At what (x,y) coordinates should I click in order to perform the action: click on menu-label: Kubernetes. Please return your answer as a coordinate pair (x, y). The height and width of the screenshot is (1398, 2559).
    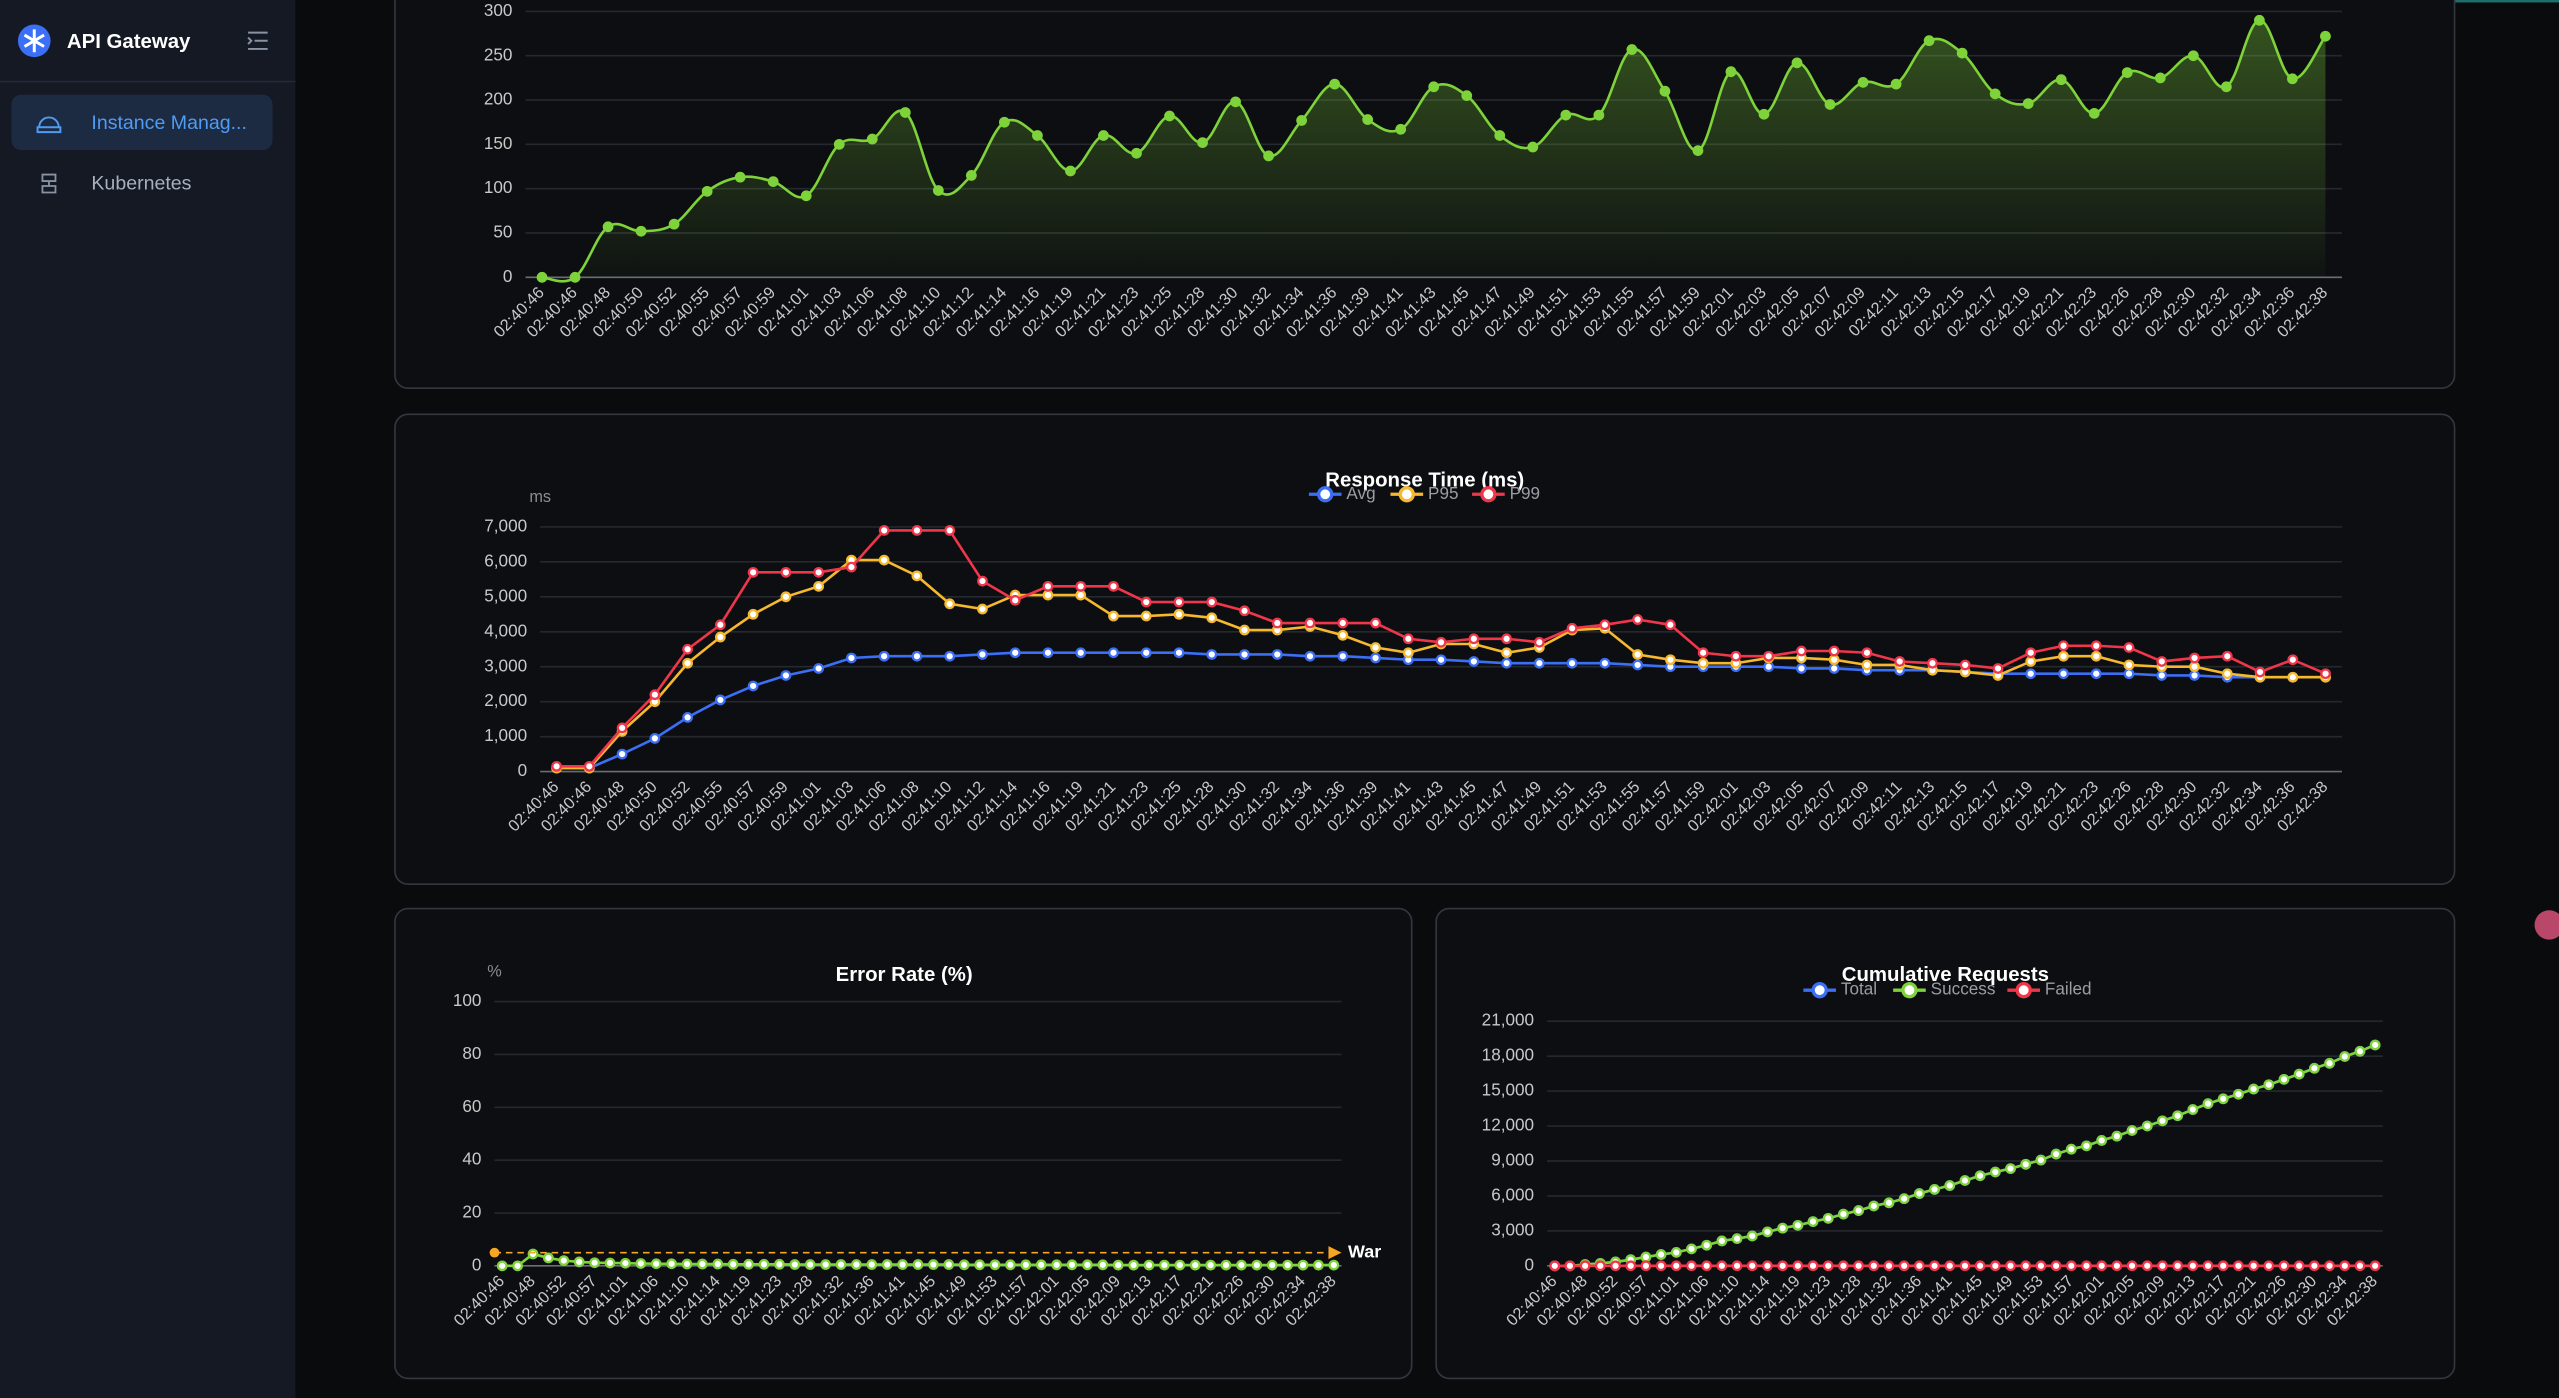
    Looking at the image, I should click on (141, 184).